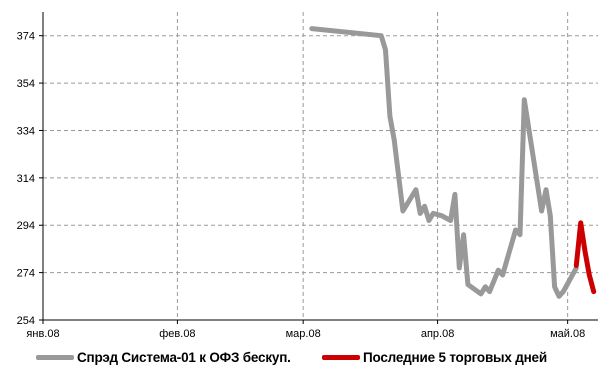 Image resolution: width=600 pixels, height=372 pixels. What do you see at coordinates (55, 357) in the screenshot?
I see `legend-swatch-spread` at bounding box center [55, 357].